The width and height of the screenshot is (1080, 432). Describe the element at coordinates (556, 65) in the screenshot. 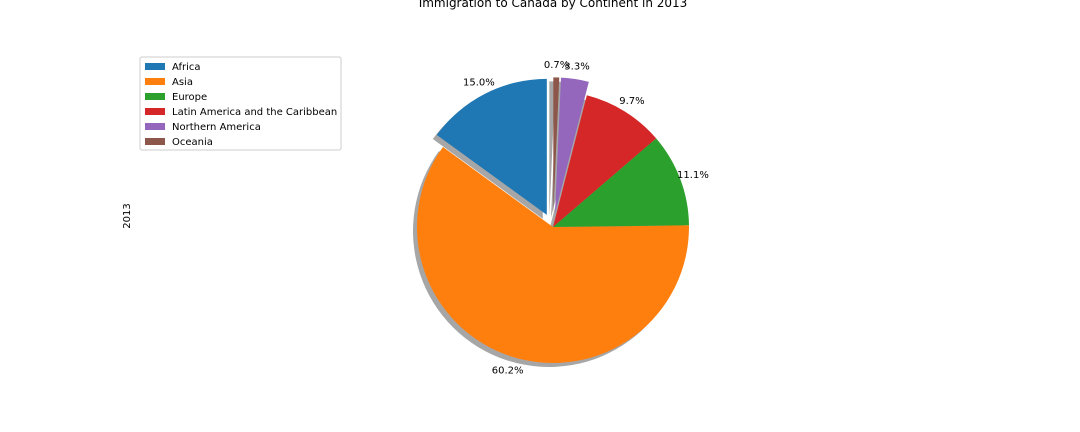

I see `pct-label-oceania: 0.7%` at that location.